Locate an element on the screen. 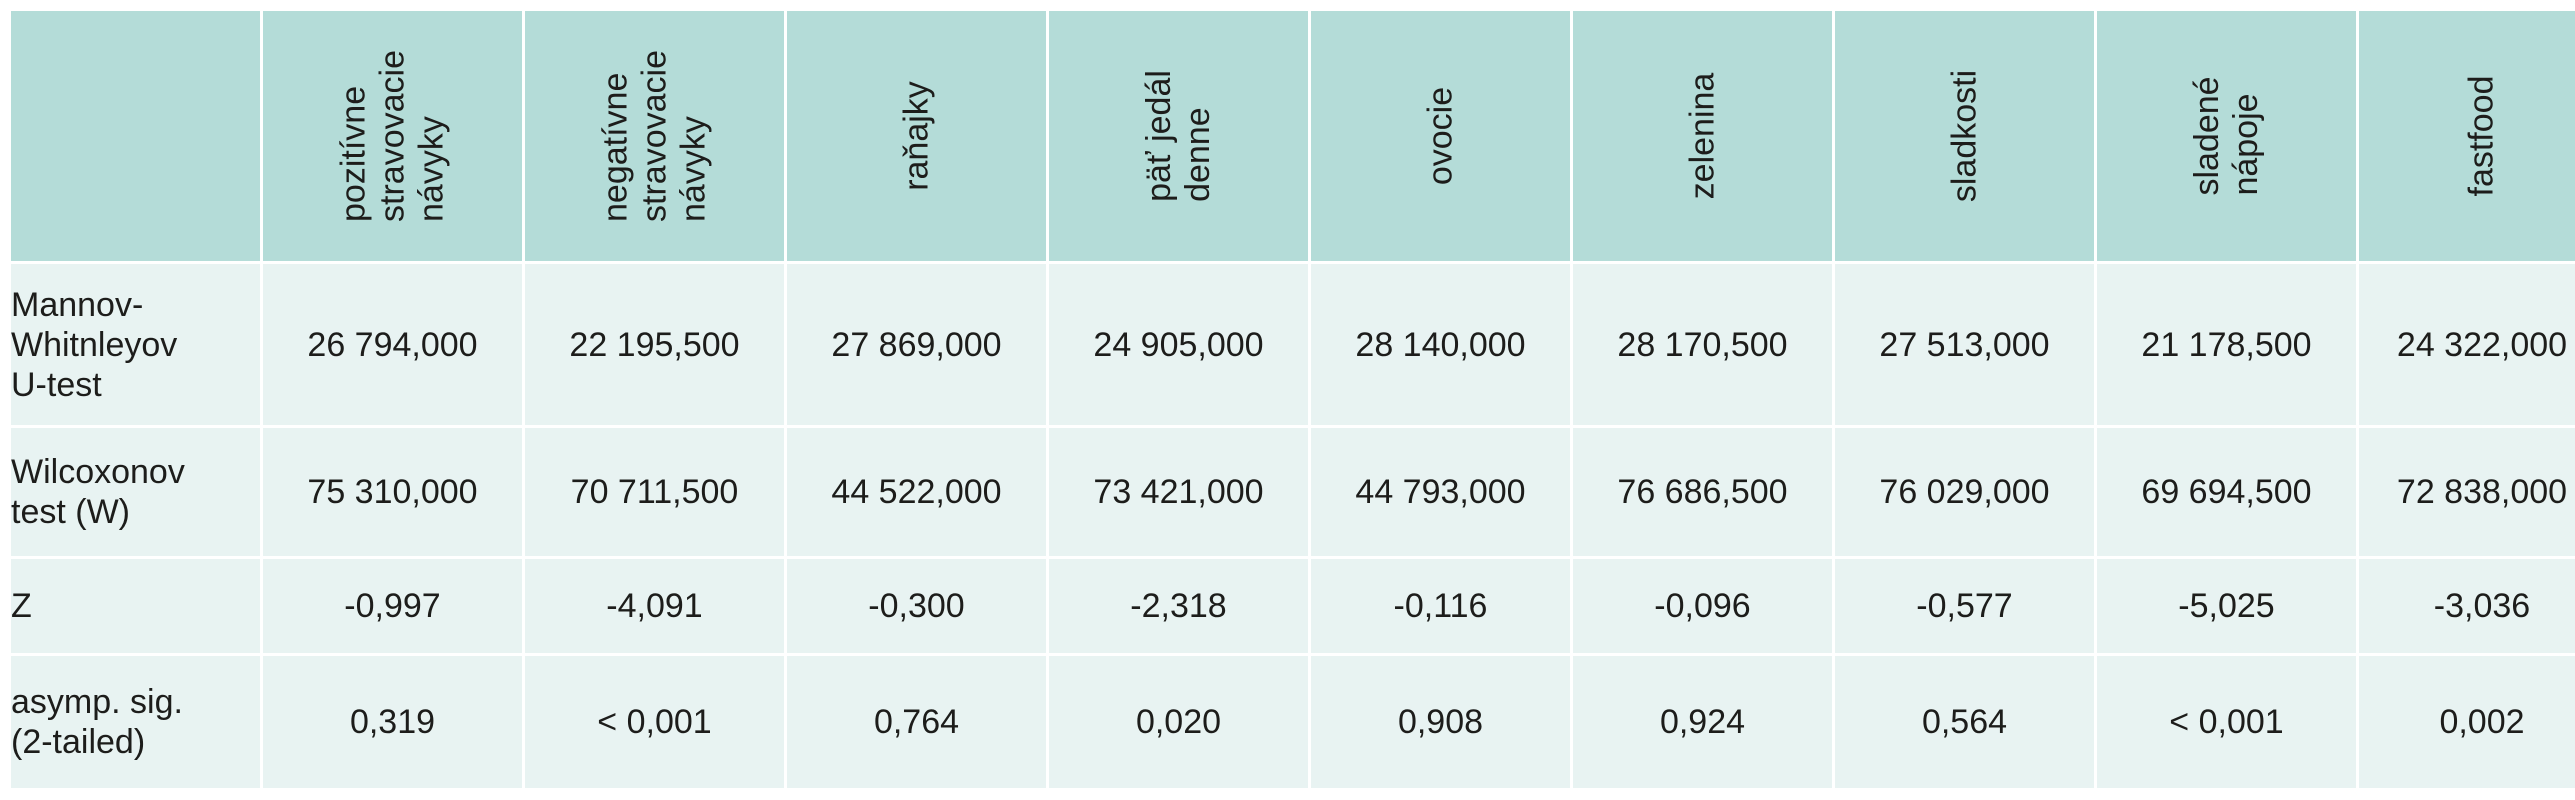  column-header-label: päť jedál denne is located at coordinates (1178, 136).